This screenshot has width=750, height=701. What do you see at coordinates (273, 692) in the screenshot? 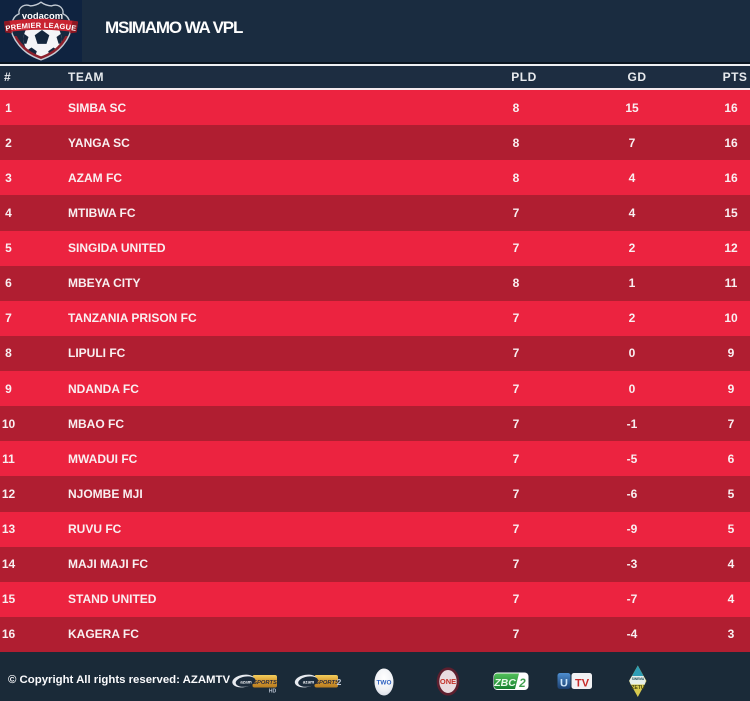
I see `svg-text: HD` at bounding box center [273, 692].